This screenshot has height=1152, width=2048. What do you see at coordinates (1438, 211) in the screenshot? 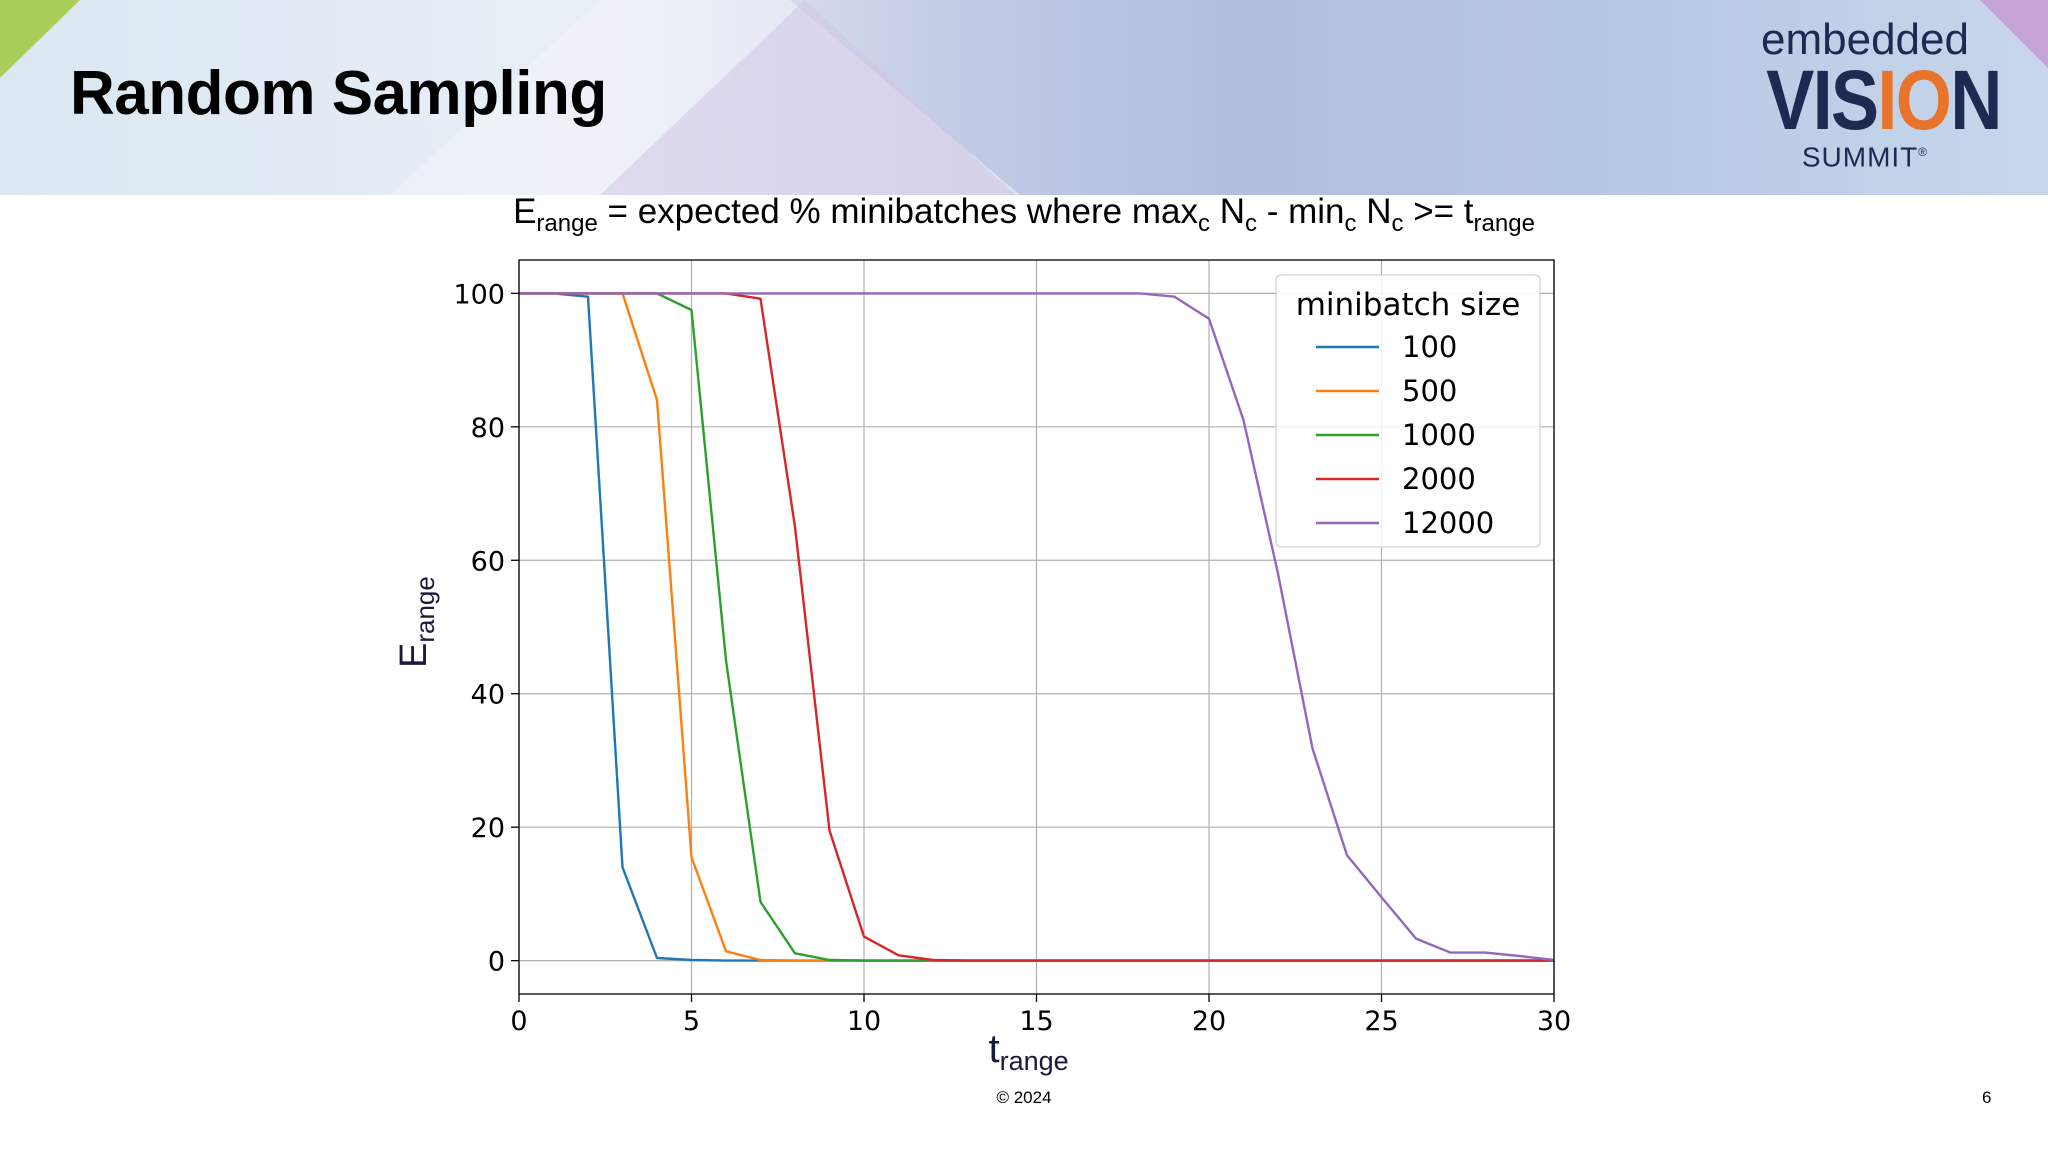
I see `chart-title-part: >= t` at bounding box center [1438, 211].